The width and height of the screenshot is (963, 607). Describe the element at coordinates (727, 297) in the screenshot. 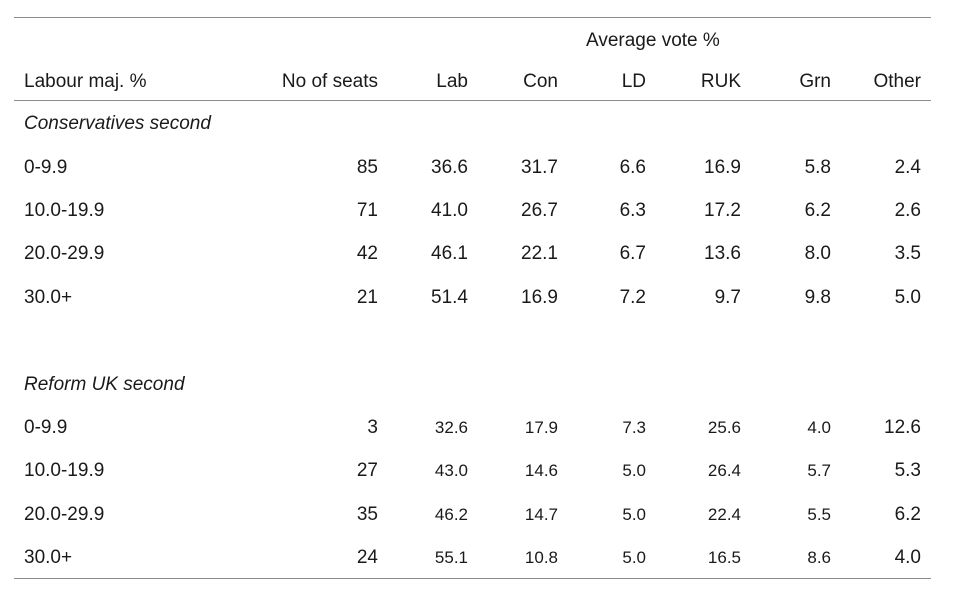

I see `table-cell-ruk: 9.7` at that location.